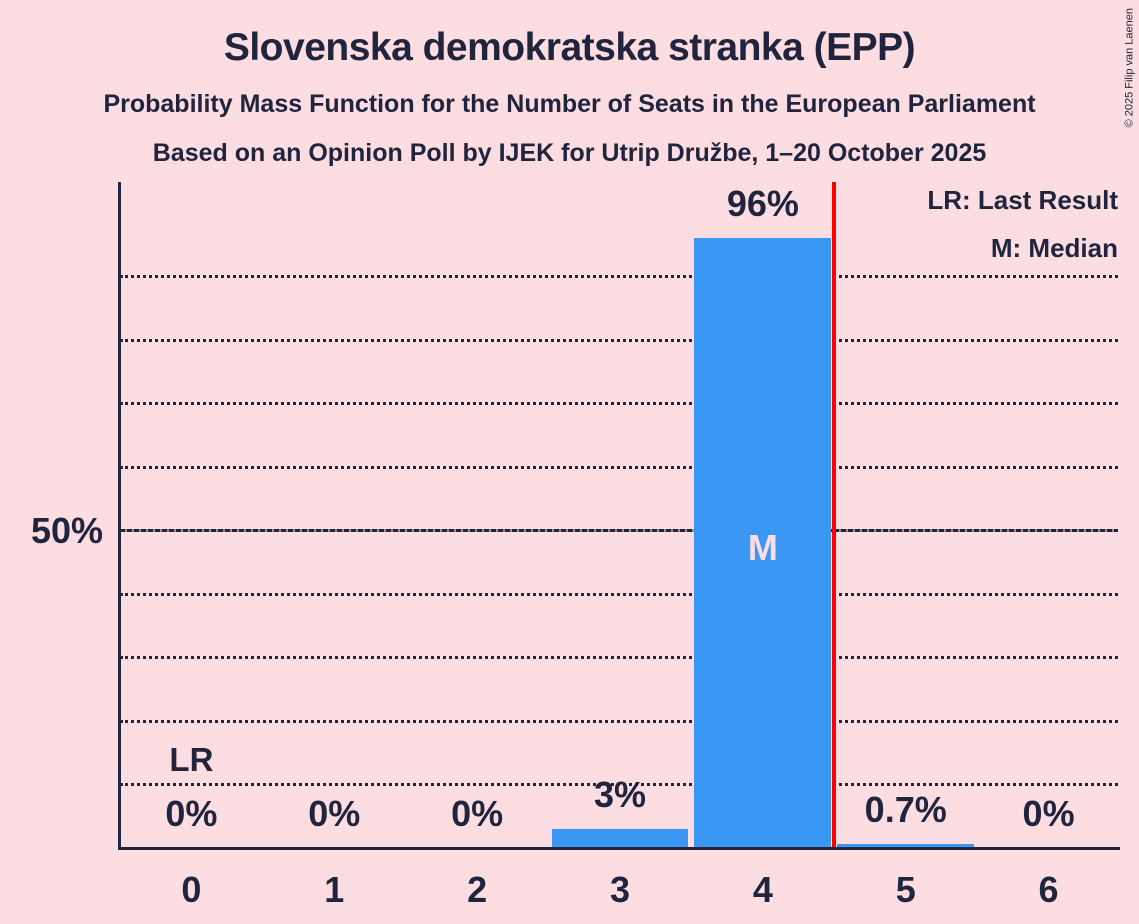 The image size is (1139, 924). Describe the element at coordinates (477, 889) in the screenshot. I see `x-tick-label-2: 2` at that location.